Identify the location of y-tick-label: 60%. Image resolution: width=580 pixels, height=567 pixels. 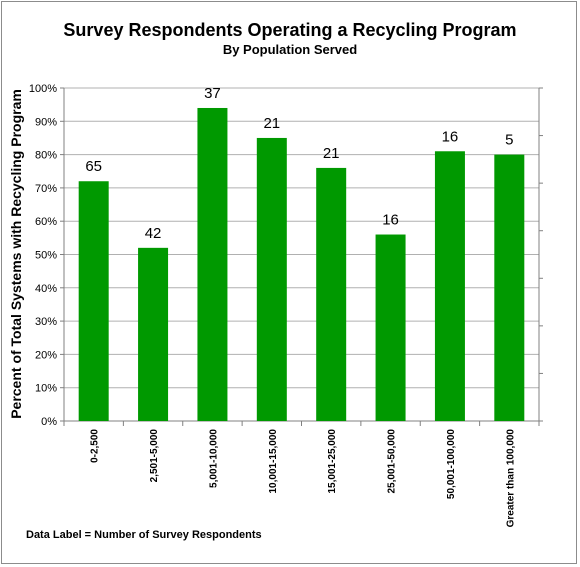
(46, 222).